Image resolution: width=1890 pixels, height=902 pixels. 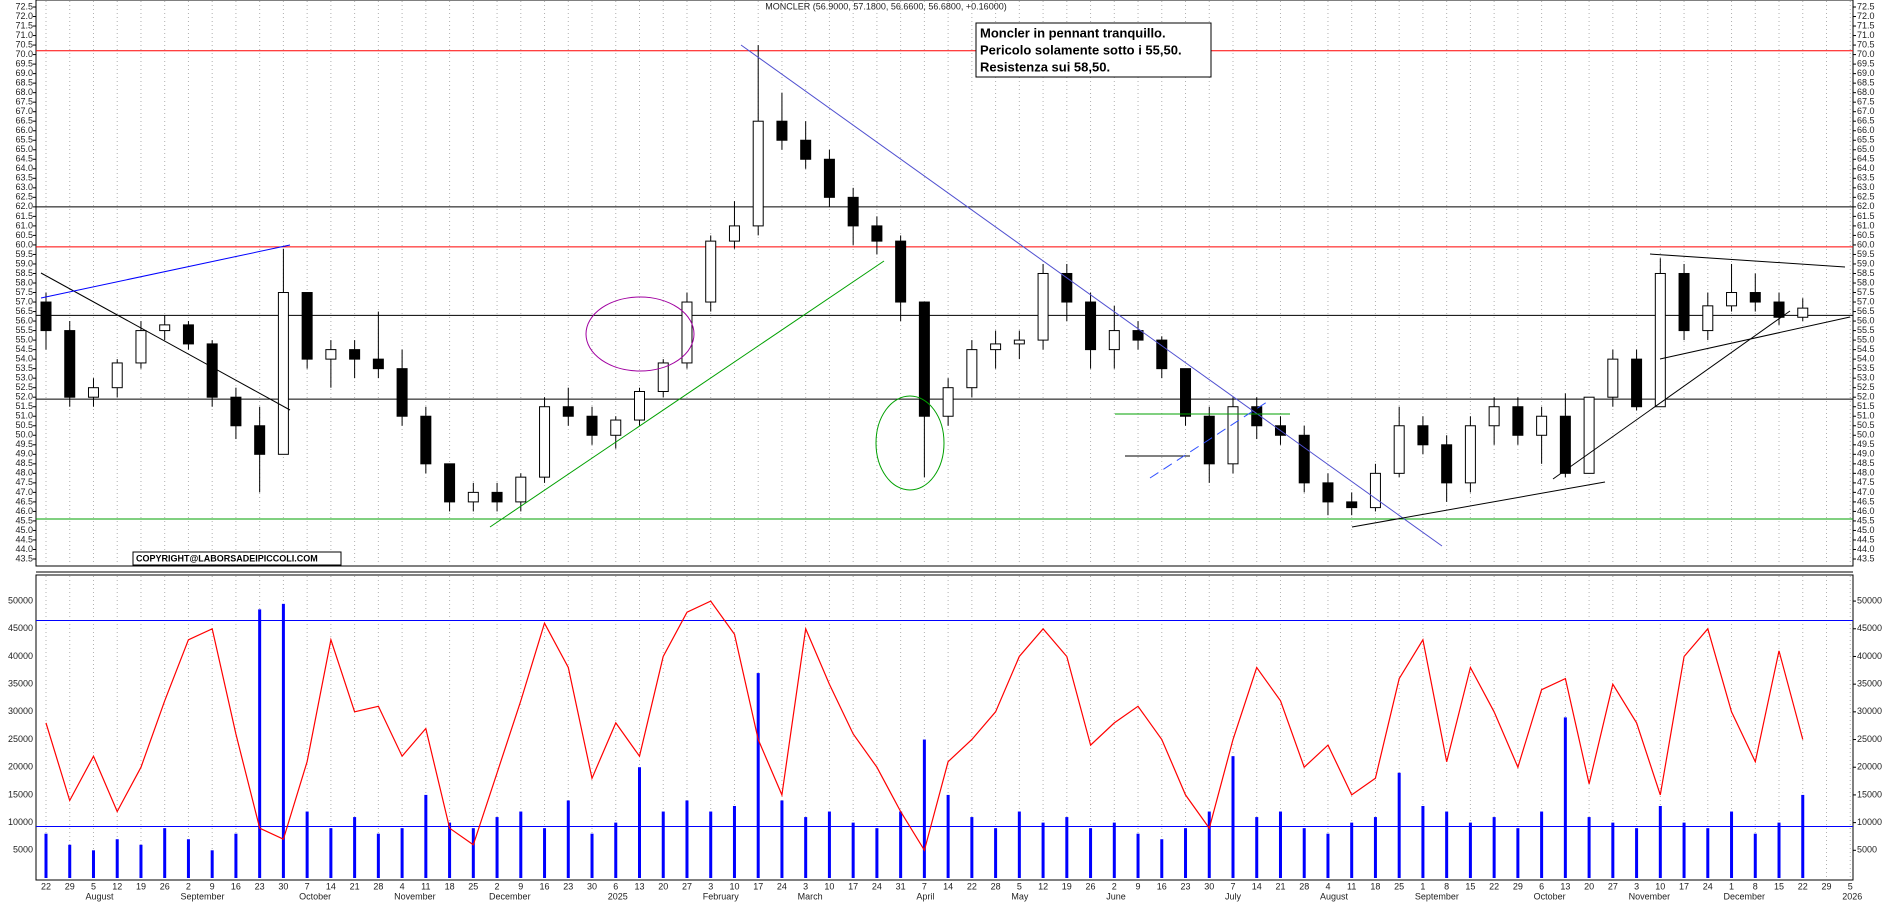 I want to click on y-tick-label: 57.5, so click(x=24, y=292).